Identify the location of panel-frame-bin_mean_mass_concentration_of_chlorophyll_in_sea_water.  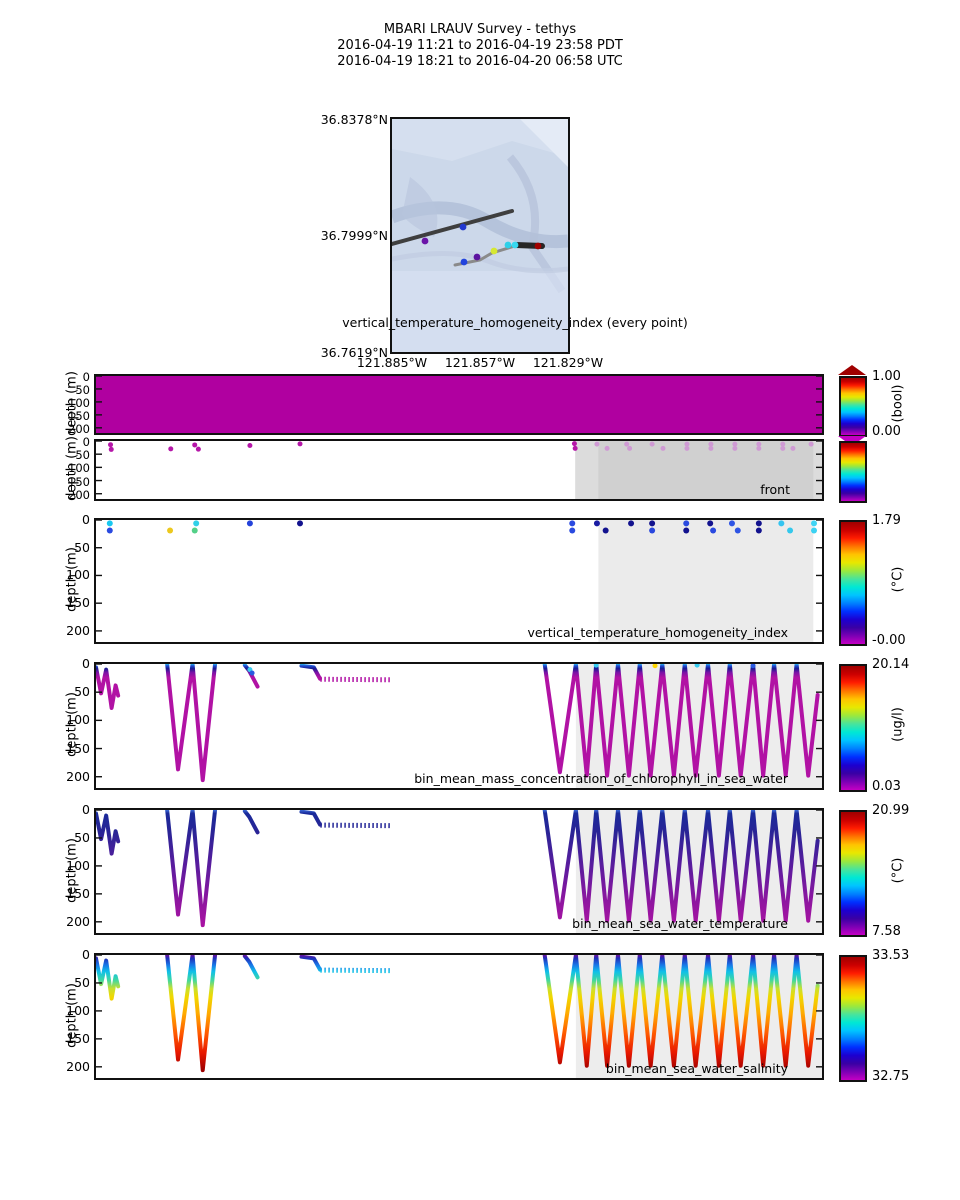
(459, 726).